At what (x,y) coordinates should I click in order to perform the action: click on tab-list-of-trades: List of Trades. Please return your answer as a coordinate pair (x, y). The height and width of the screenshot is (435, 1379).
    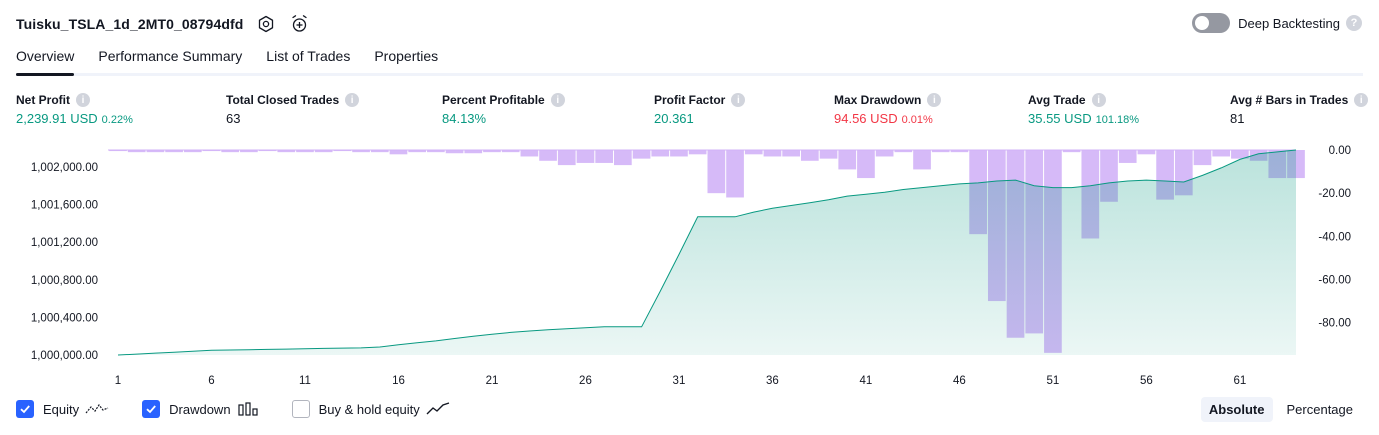
    Looking at the image, I should click on (308, 56).